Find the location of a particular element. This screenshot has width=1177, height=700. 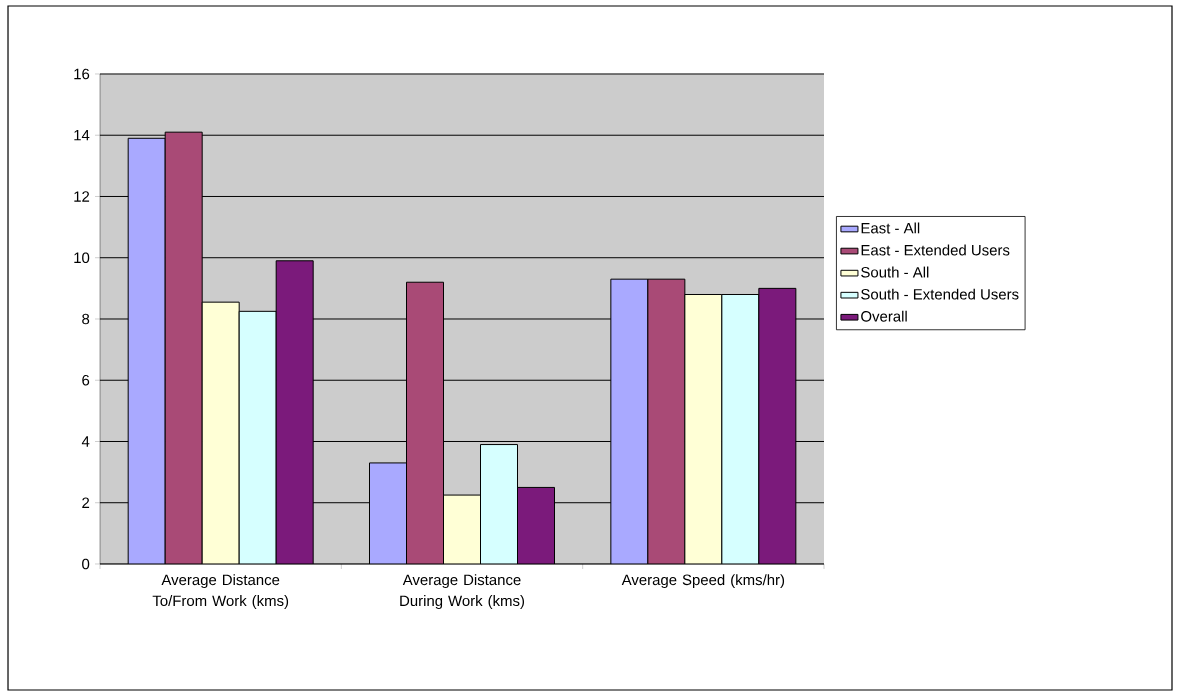

y-tick-label: 6 is located at coordinates (86, 380).